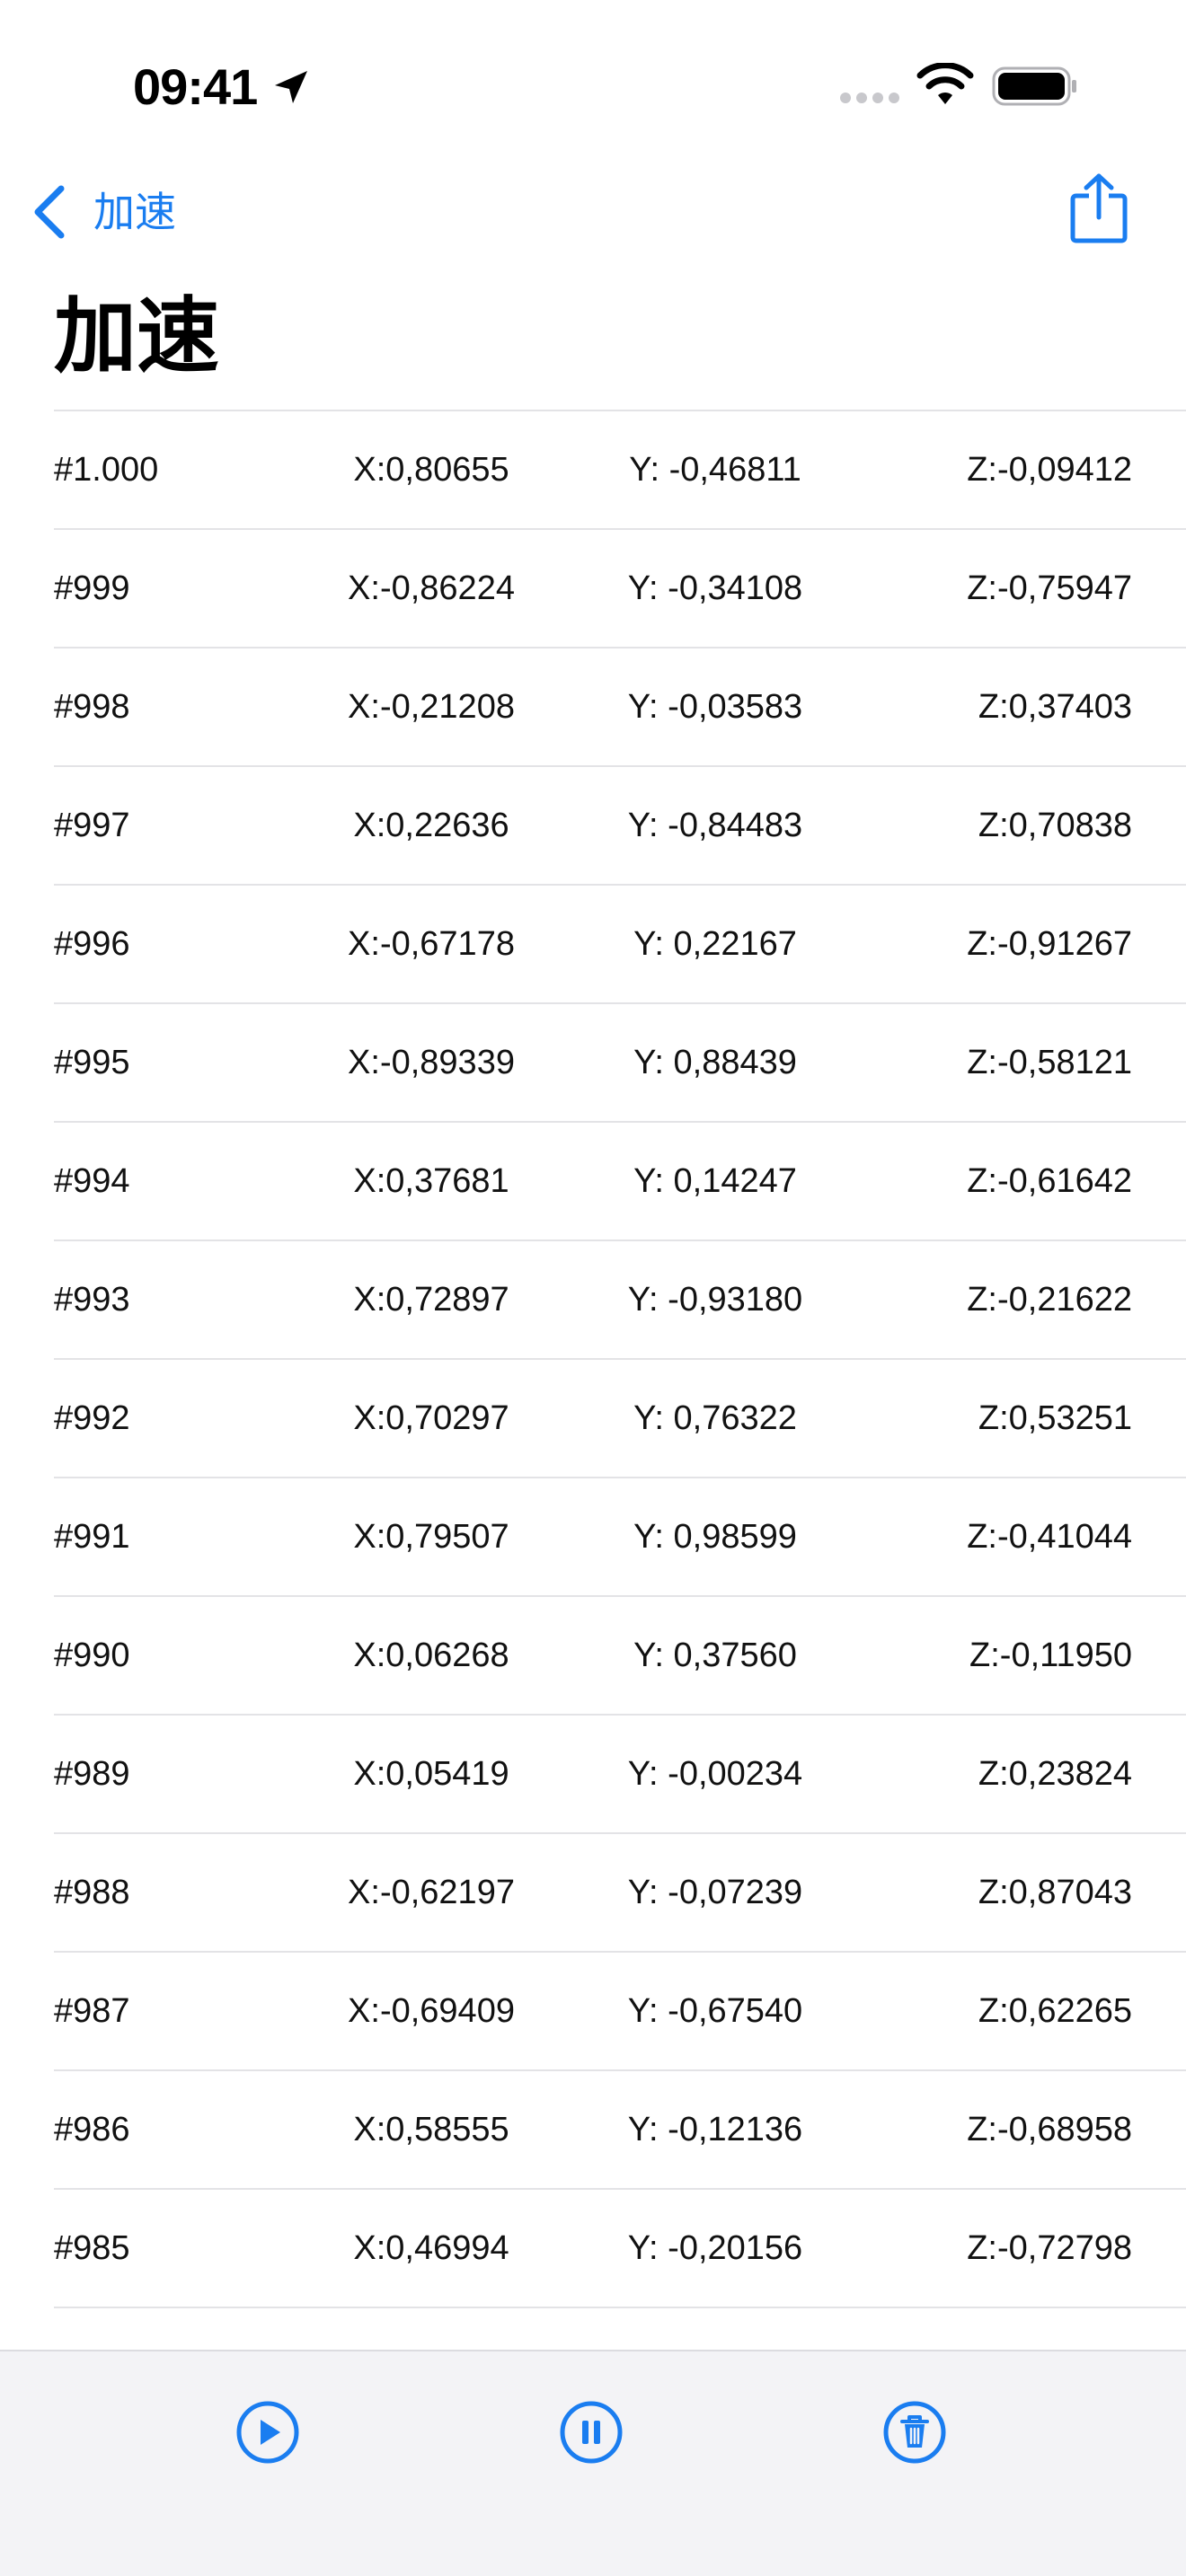  I want to click on row-x-value: X:-0,67178, so click(431, 944).